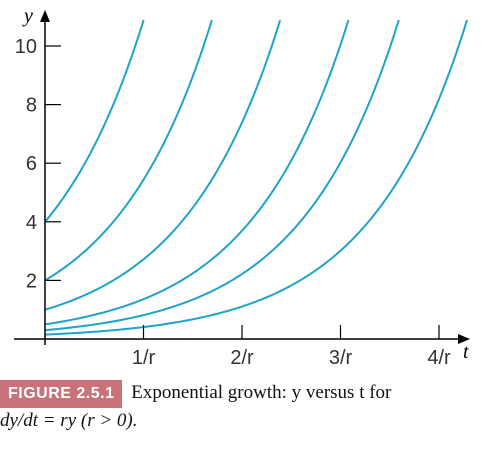  Describe the element at coordinates (38, 164) in the screenshot. I see `y-ticks: 2 4 6 8 10` at that location.